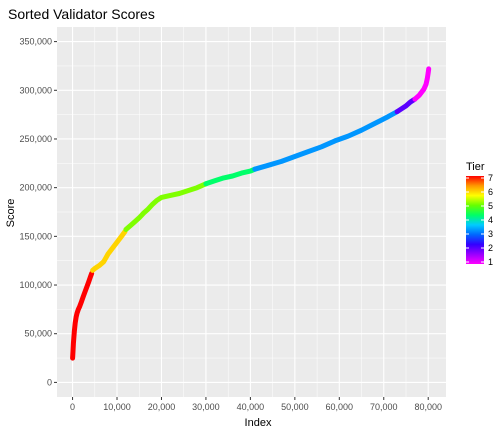  I want to click on legend-label: 4, so click(490, 220).